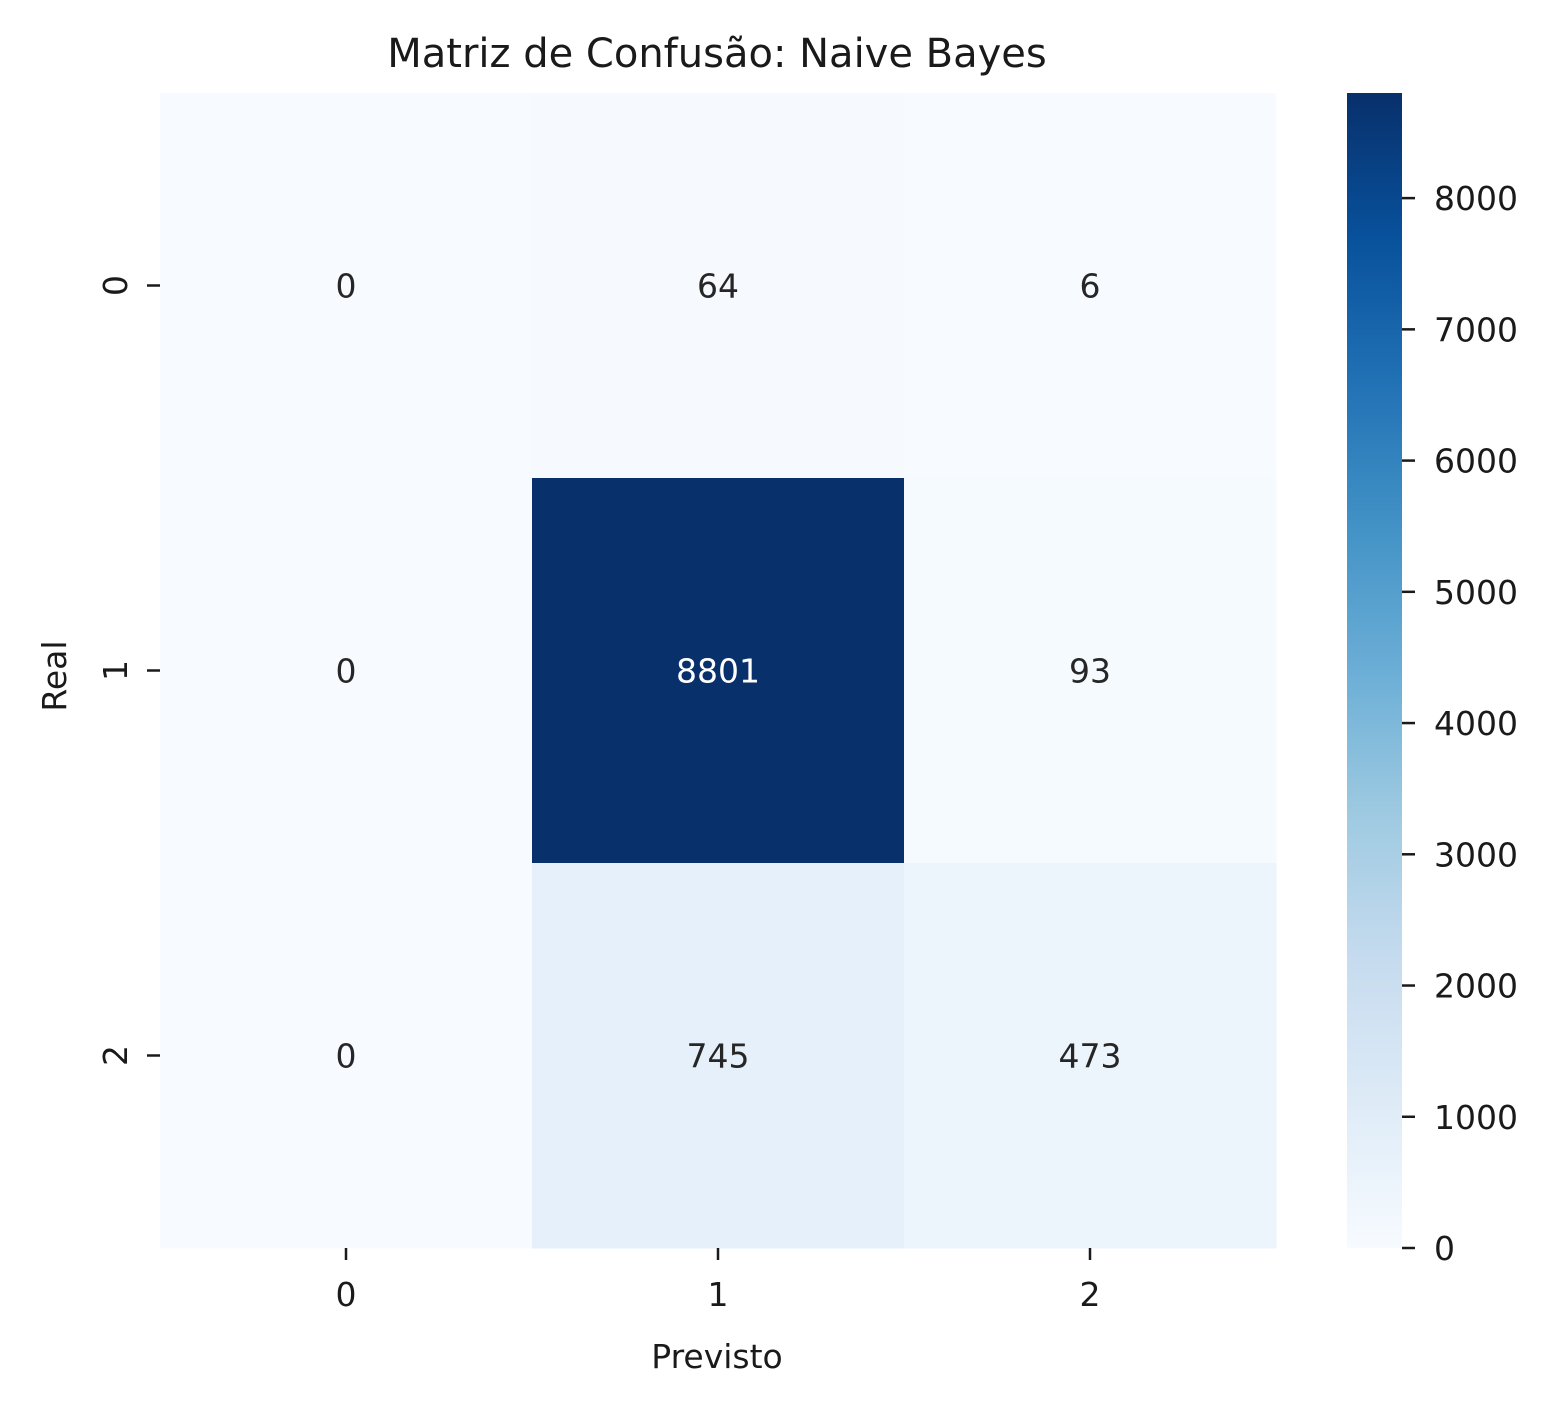 This screenshot has width=1568, height=1408. I want to click on colorbar-tick-label-2: 2000, so click(1476, 986).